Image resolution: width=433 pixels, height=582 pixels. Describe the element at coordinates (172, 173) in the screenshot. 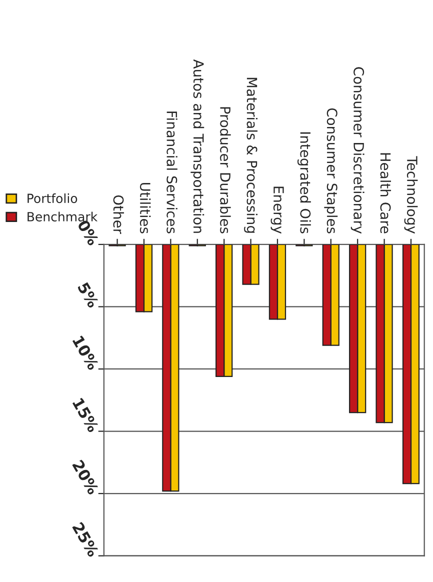

I see `x-tick-label: Financial Services` at that location.